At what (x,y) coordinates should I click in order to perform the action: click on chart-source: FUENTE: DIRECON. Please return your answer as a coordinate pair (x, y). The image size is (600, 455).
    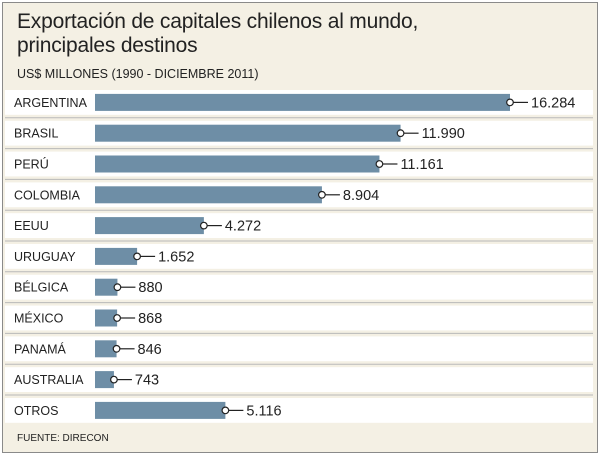
    Looking at the image, I should click on (63, 438).